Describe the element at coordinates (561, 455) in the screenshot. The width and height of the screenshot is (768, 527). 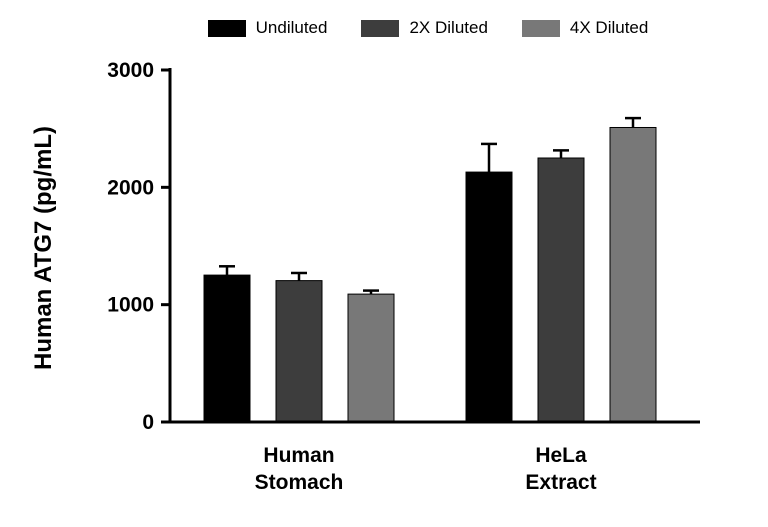
I see `x-category-label: HeLa` at that location.